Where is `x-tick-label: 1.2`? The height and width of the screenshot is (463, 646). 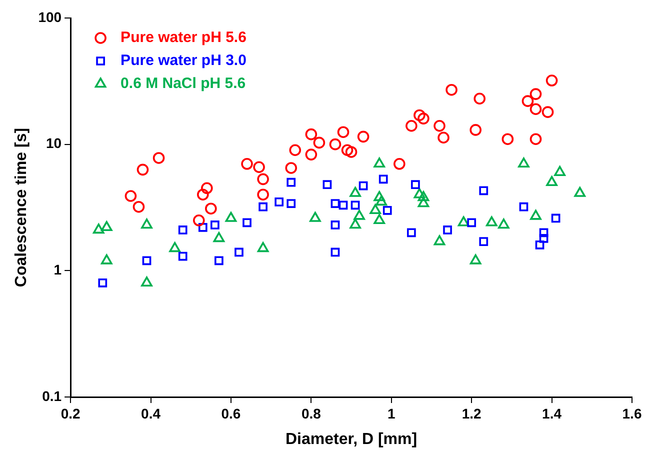 x-tick-label: 1.2 is located at coordinates (472, 413).